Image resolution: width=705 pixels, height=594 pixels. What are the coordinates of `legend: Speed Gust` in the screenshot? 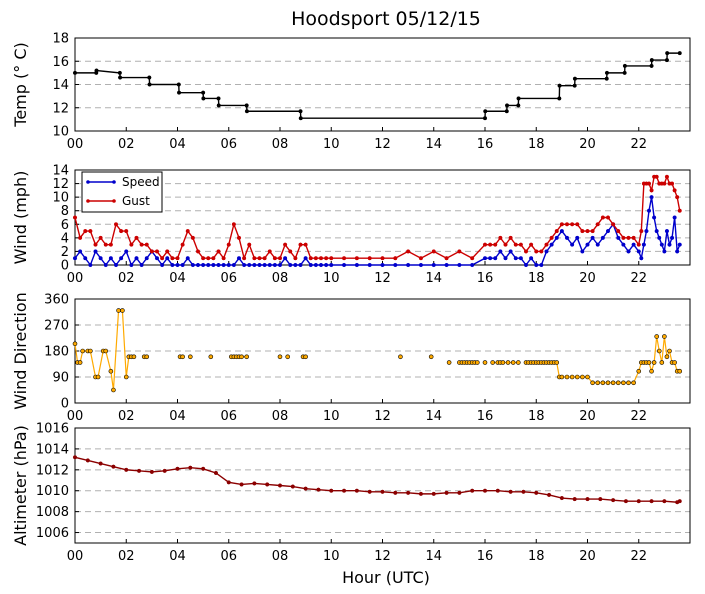 It's located at (122, 192).